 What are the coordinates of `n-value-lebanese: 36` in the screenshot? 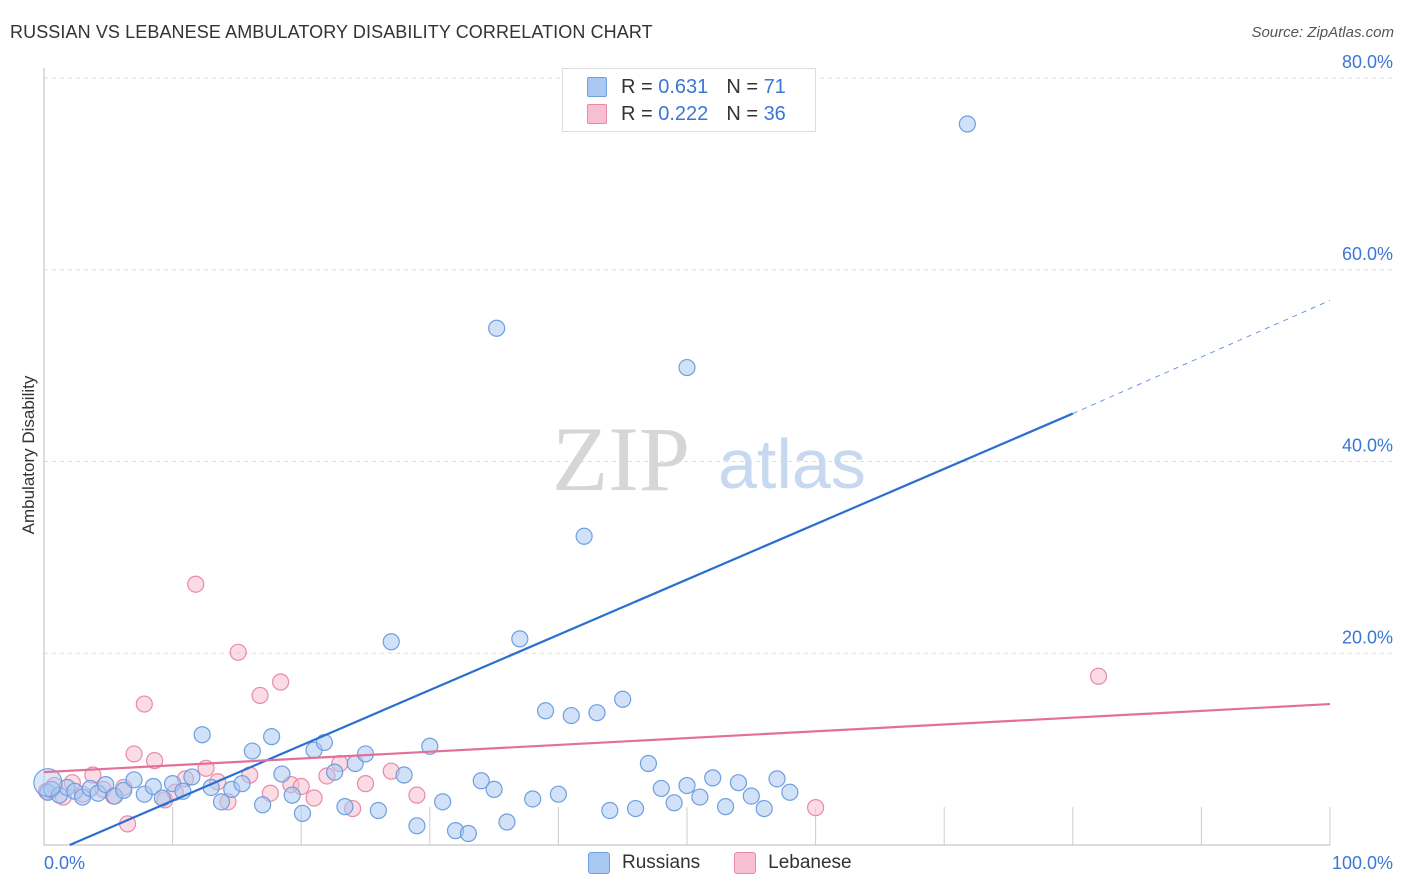 It's located at (774, 113).